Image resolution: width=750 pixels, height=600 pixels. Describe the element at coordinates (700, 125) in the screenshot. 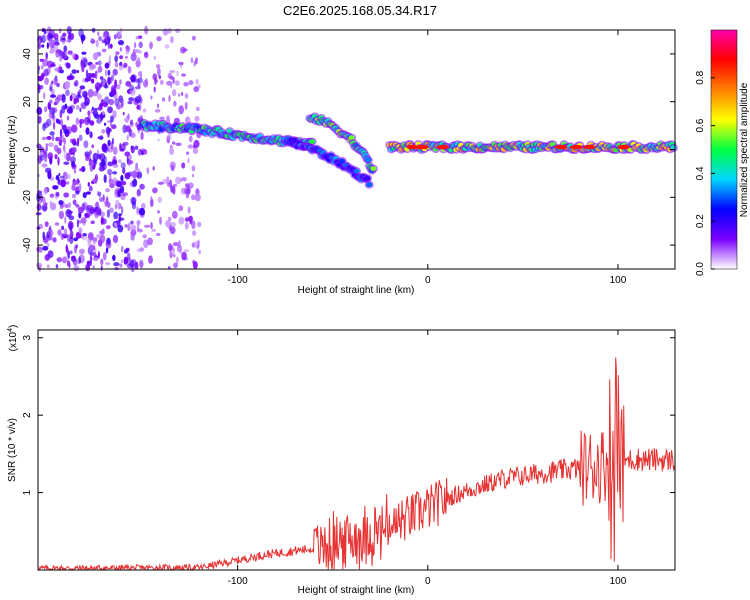

I see `colorbar-tick-label: 0.6` at that location.